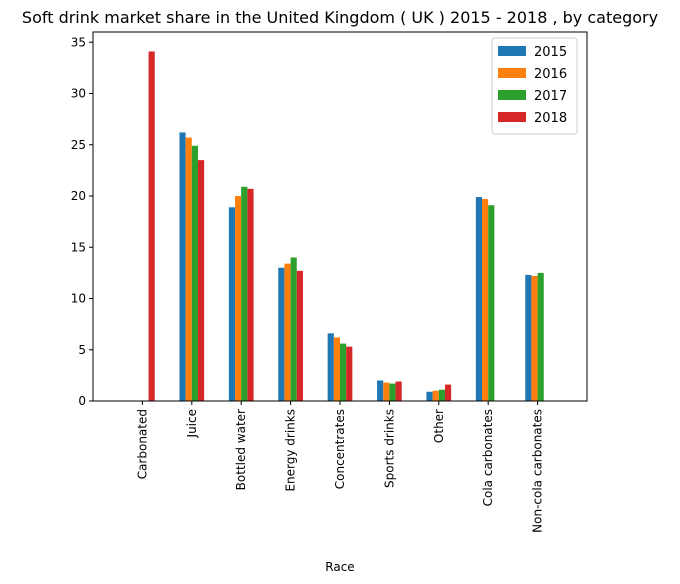  I want to click on x-tick-label: Sports drinks, so click(389, 448).